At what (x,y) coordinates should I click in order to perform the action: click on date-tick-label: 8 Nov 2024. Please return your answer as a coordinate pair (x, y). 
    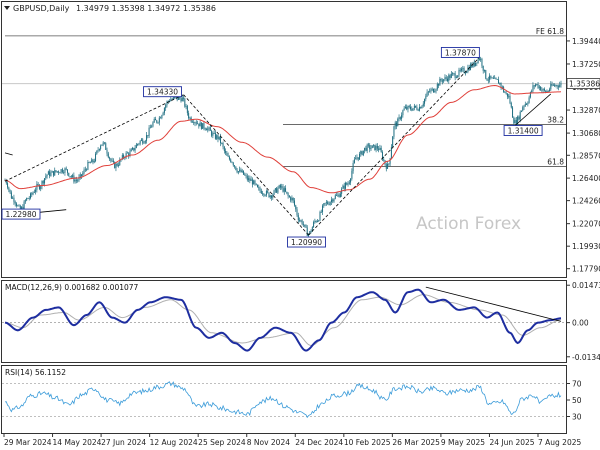
    Looking at the image, I should click on (268, 442).